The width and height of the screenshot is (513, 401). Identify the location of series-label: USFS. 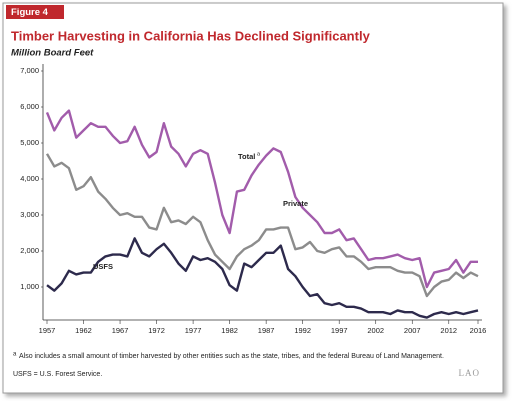
(103, 266).